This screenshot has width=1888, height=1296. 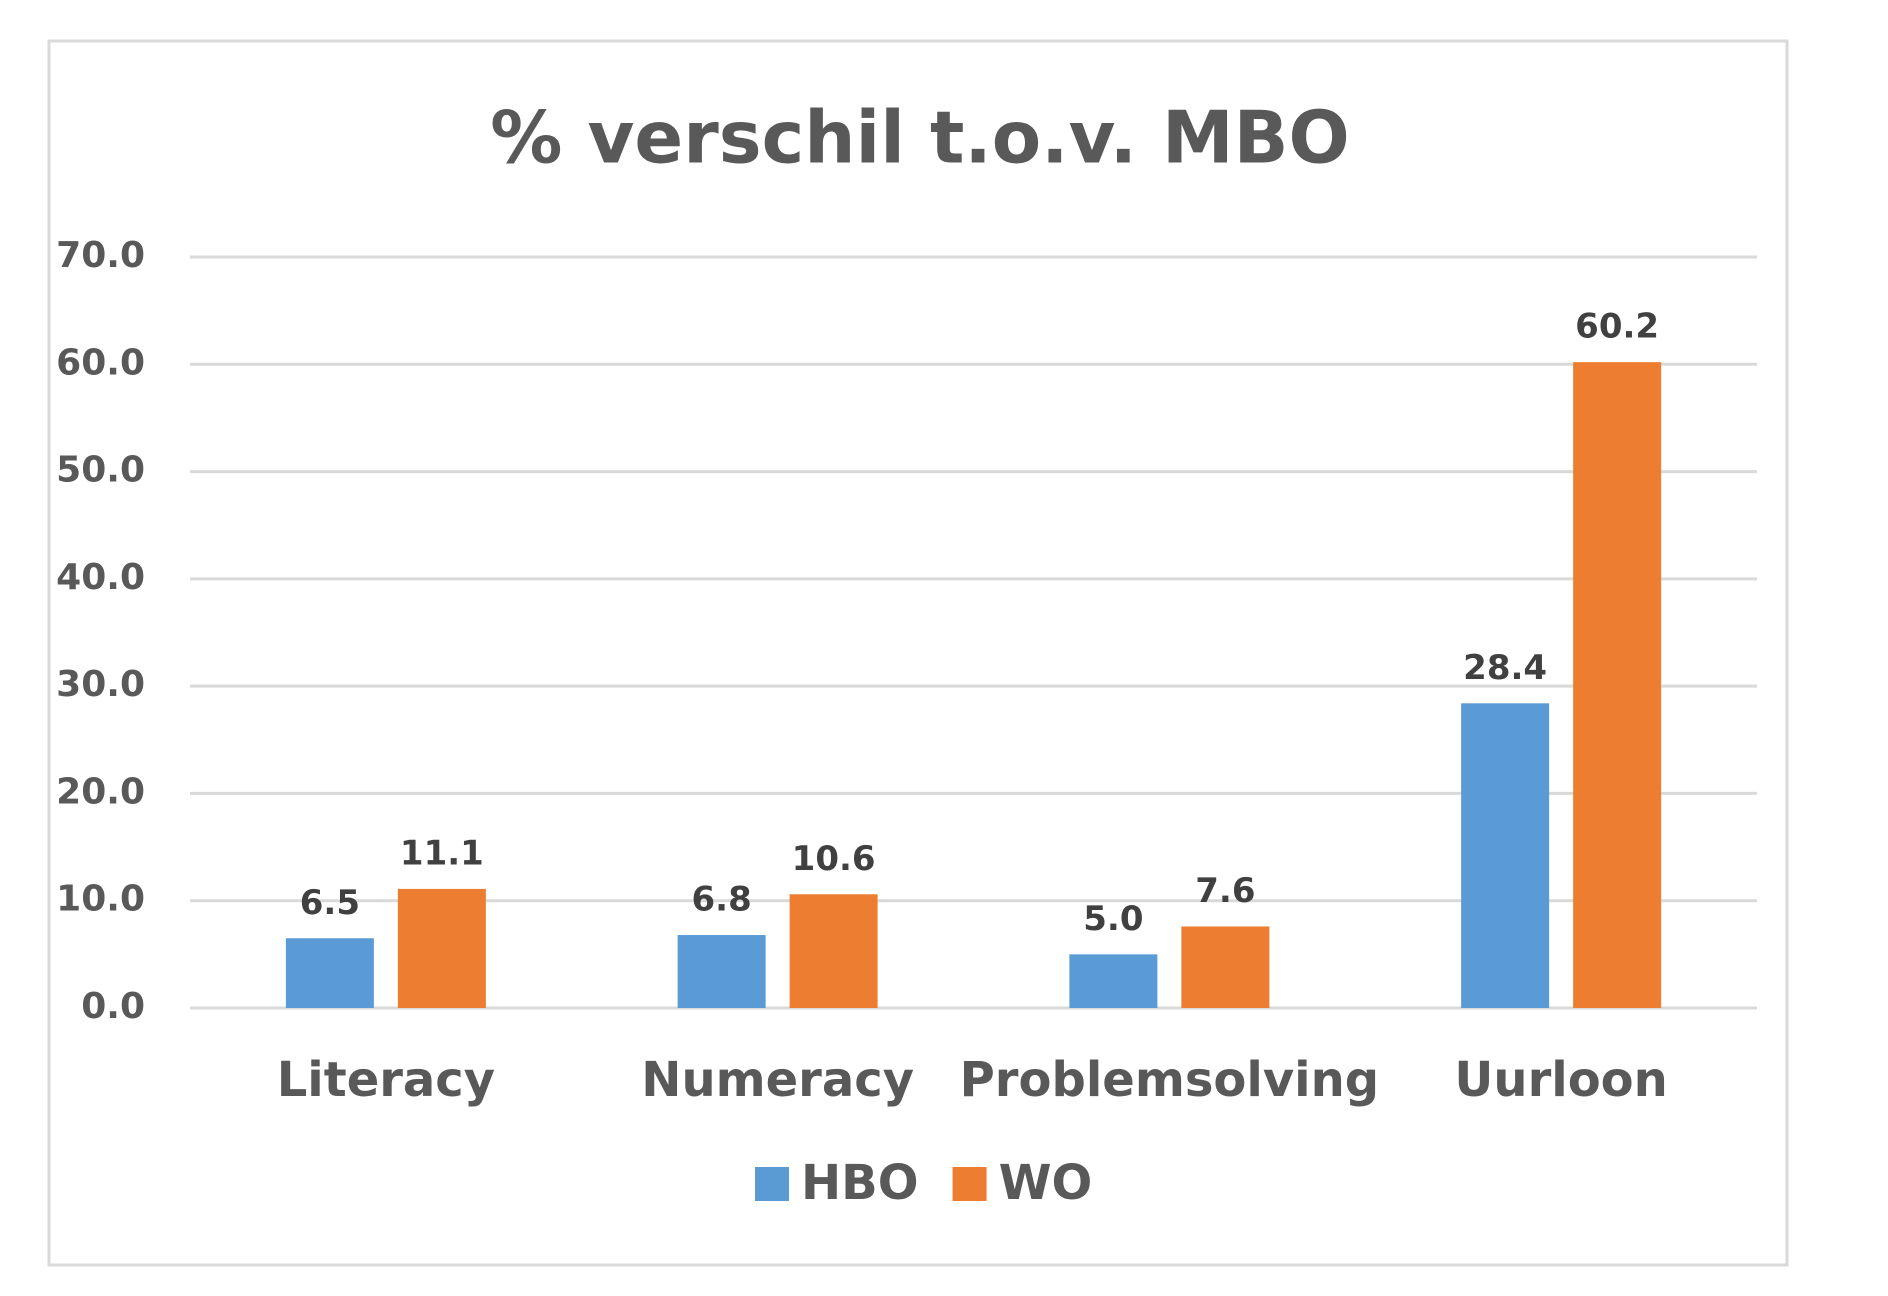 What do you see at coordinates (113, 1006) in the screenshot?
I see `y-tick-label: 0.0` at bounding box center [113, 1006].